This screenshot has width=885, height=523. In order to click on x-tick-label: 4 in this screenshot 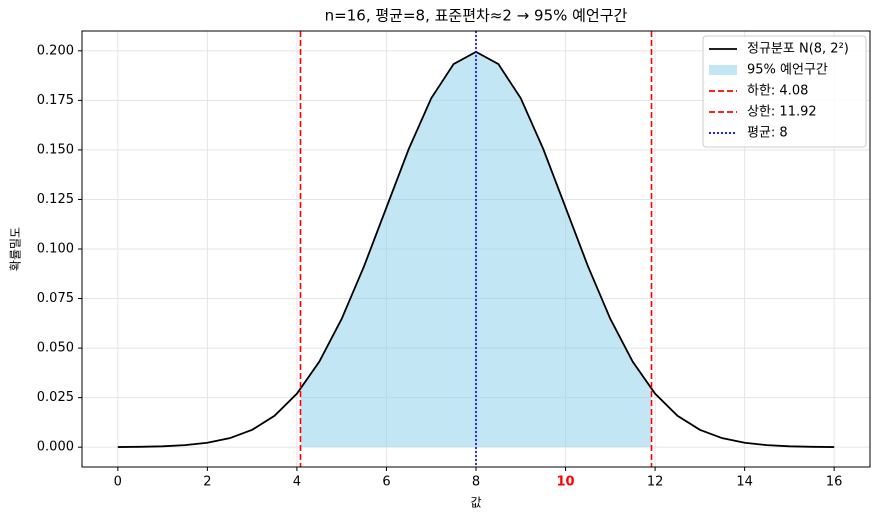, I will do `click(297, 482)`.